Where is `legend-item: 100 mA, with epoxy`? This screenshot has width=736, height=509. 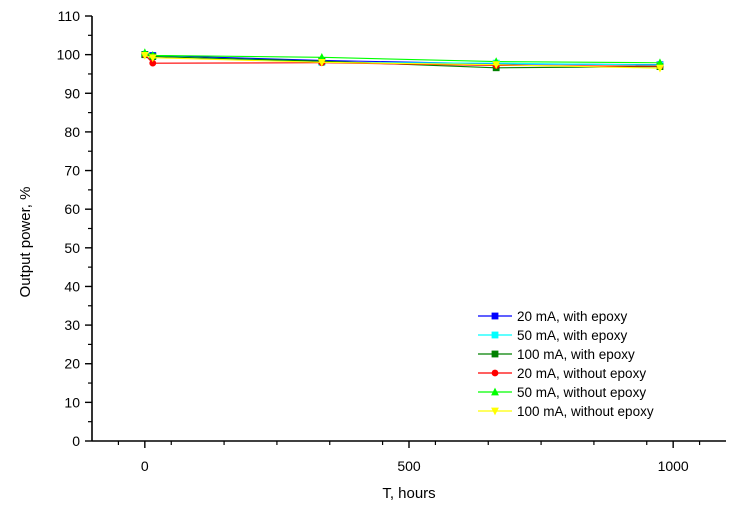 legend-item: 100 mA, with epoxy is located at coordinates (556, 354).